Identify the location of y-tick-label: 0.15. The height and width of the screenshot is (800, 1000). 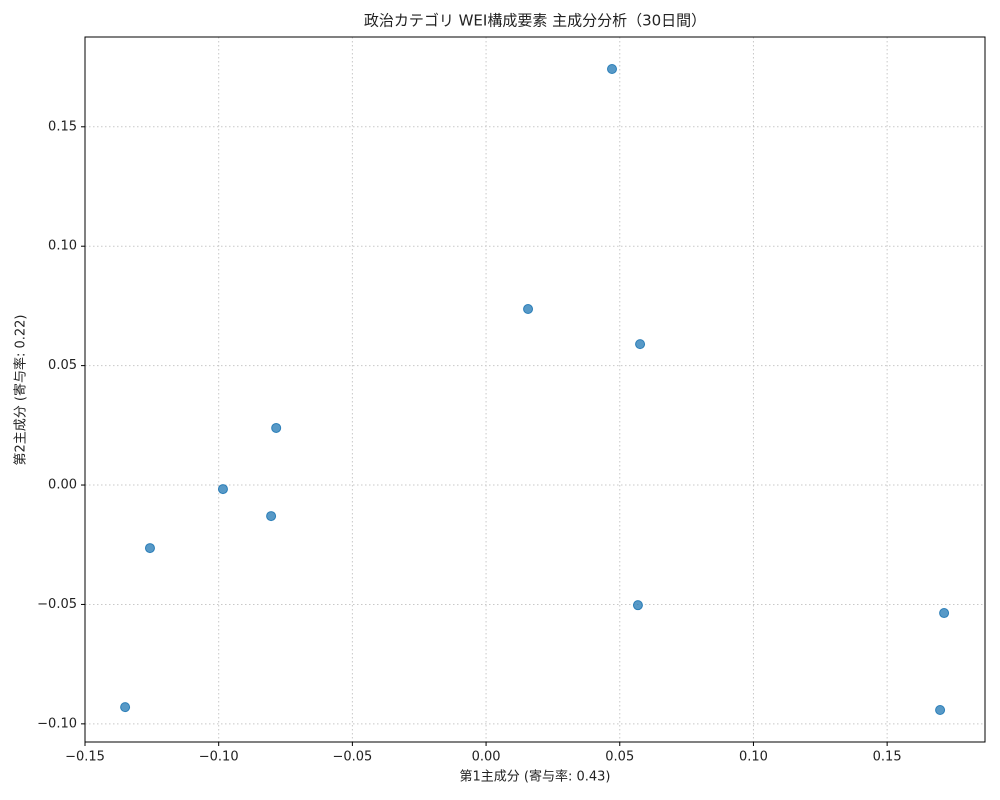
(62, 126).